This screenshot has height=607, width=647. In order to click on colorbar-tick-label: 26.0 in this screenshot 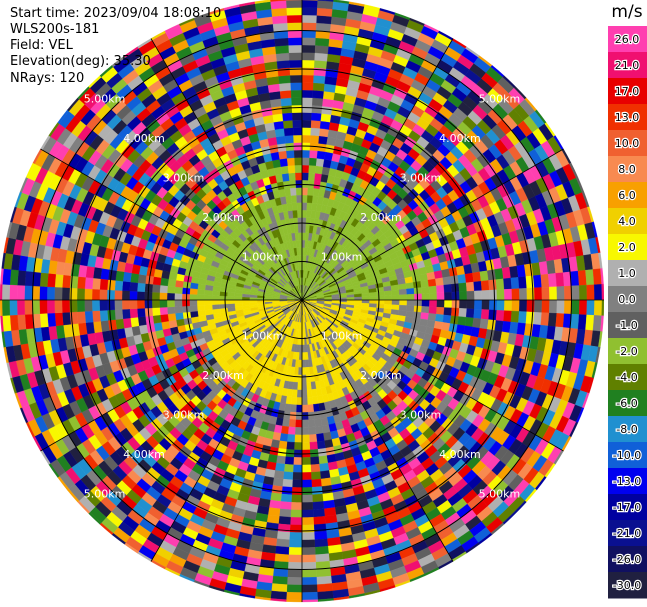, I will do `click(627, 39)`.